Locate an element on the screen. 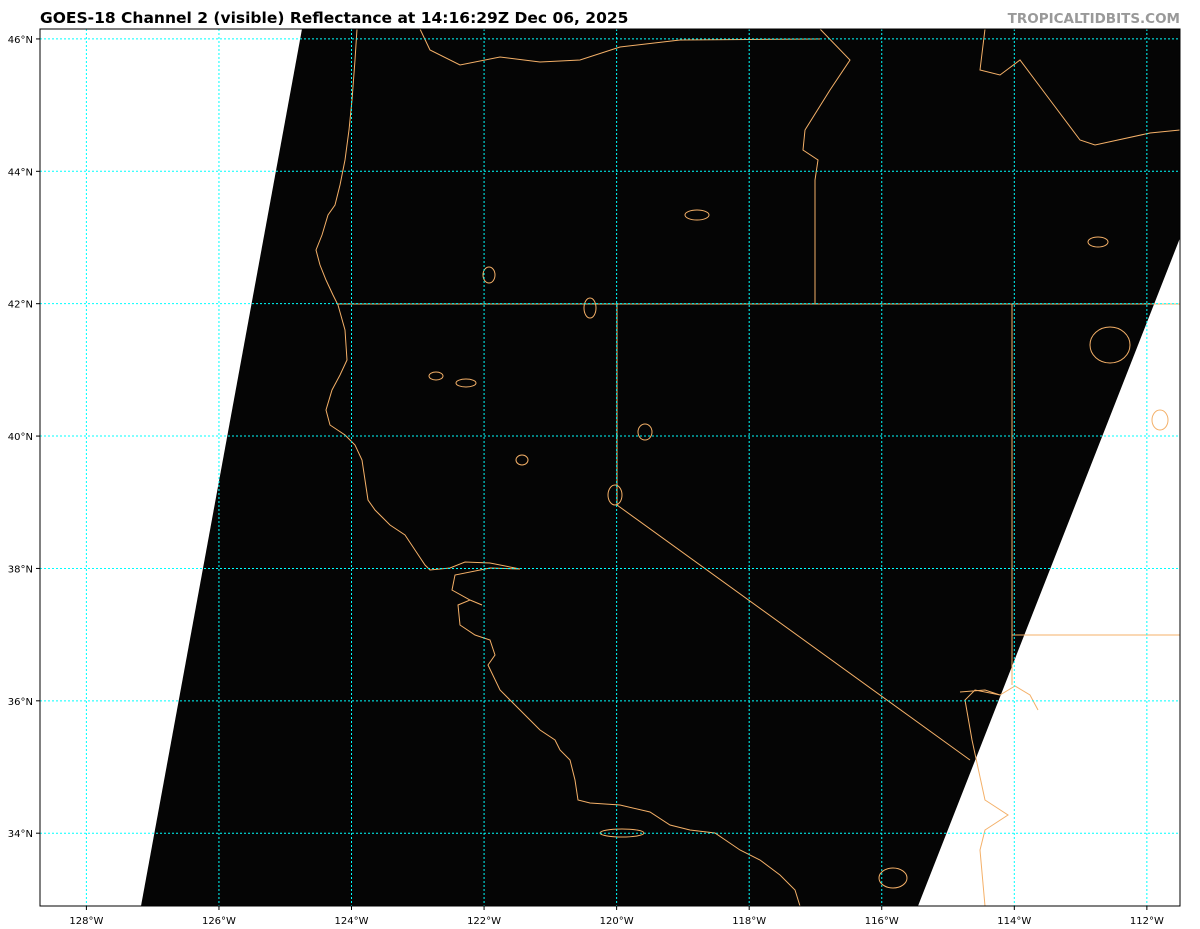 The width and height of the screenshot is (1200, 929). lon-tick-label: 126°W is located at coordinates (219, 921).